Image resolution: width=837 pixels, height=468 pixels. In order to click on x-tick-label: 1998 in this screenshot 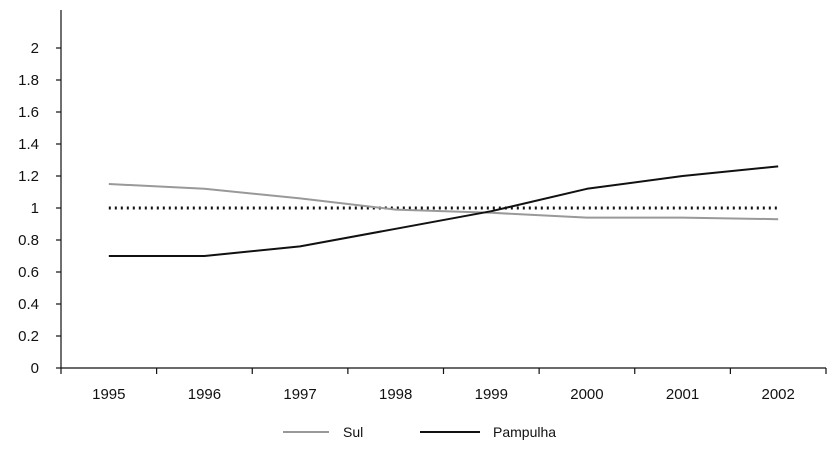, I will do `click(395, 394)`.